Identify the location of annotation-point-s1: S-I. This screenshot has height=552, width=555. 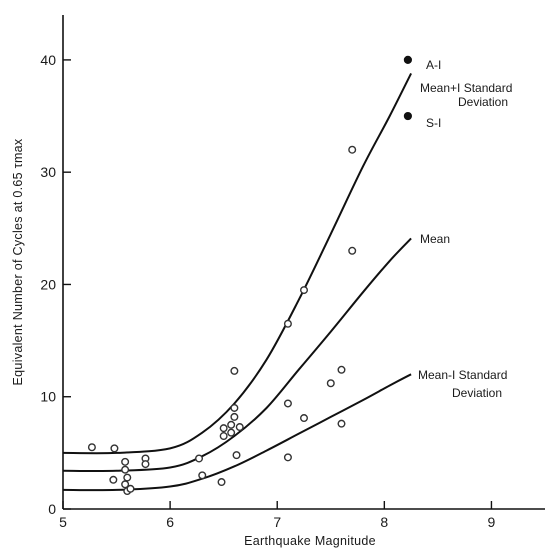
(433, 123).